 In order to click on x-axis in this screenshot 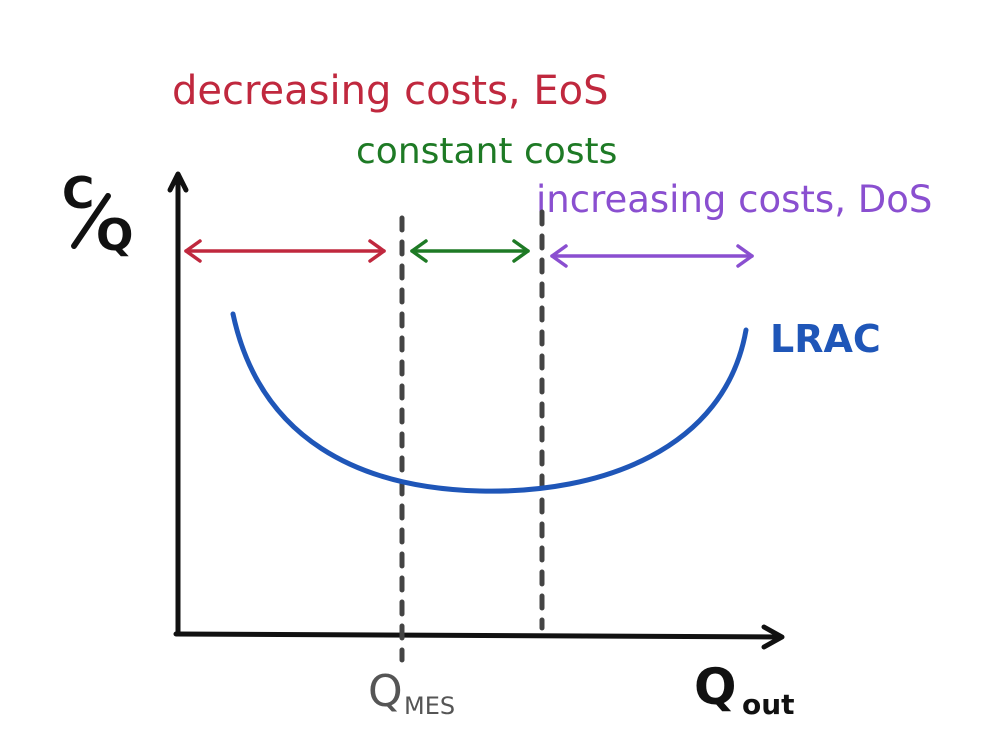, I will do `click(478, 635)`.